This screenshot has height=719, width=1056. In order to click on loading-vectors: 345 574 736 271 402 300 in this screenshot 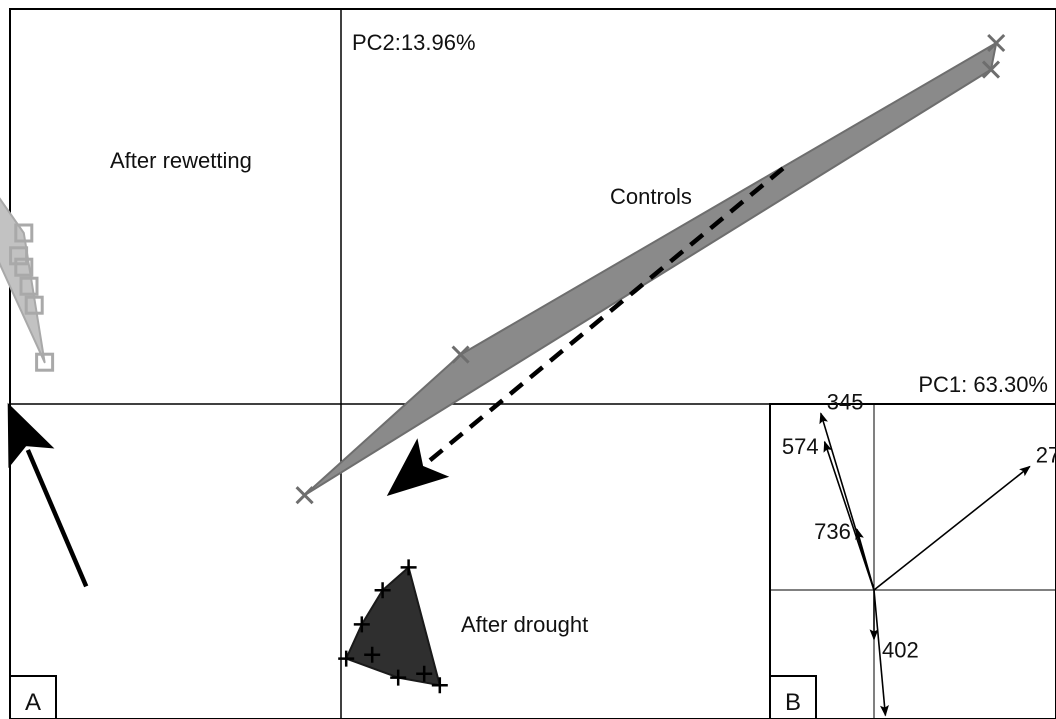, I will do `click(919, 554)`.